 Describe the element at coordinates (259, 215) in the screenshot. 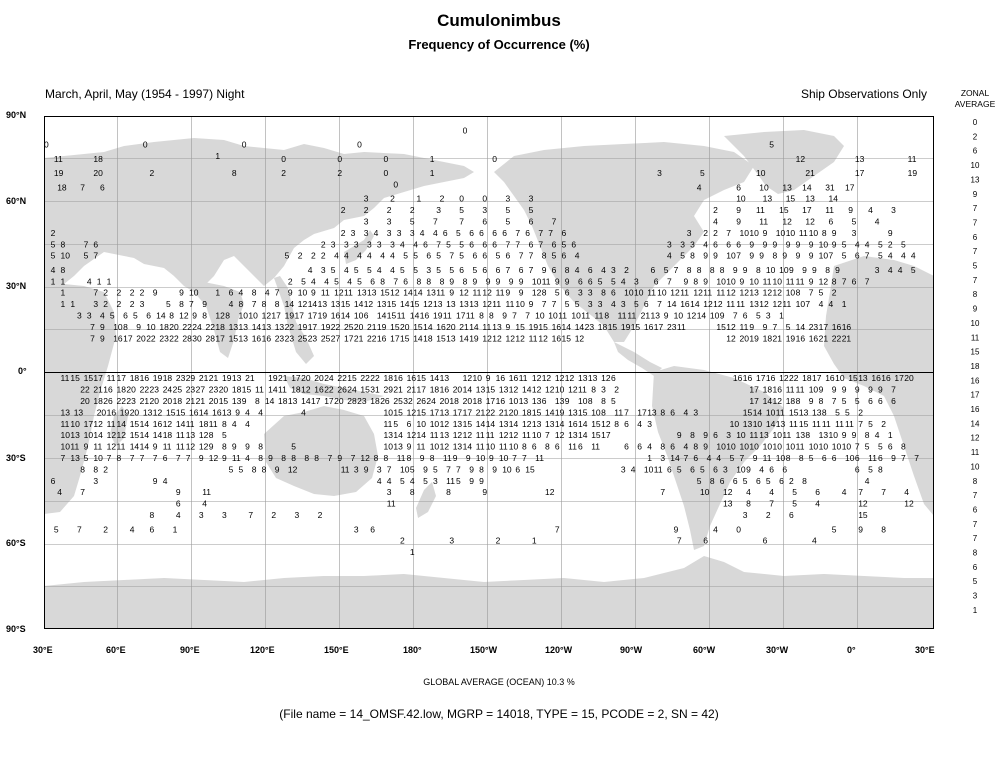

I see `land-eurasia` at that location.